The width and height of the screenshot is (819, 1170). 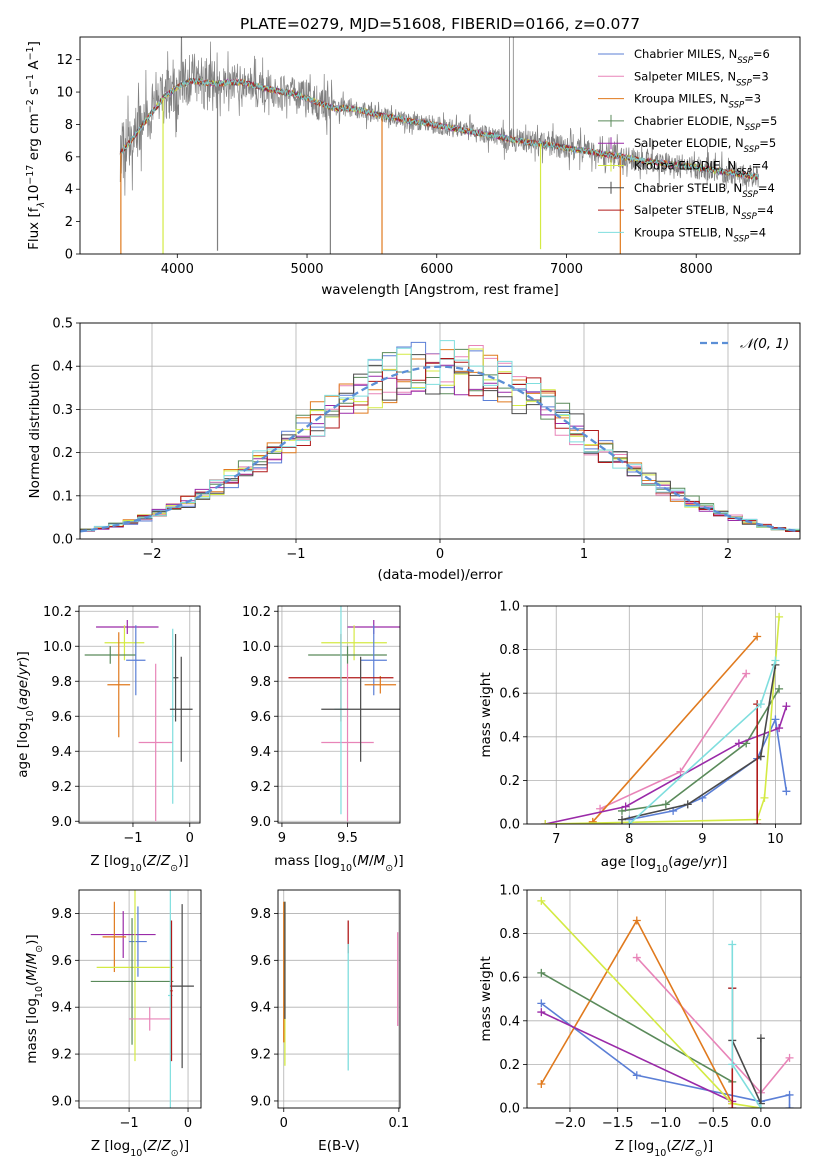 I want to click on label-part: Salpeter MILES, N, so click(x=685, y=76).